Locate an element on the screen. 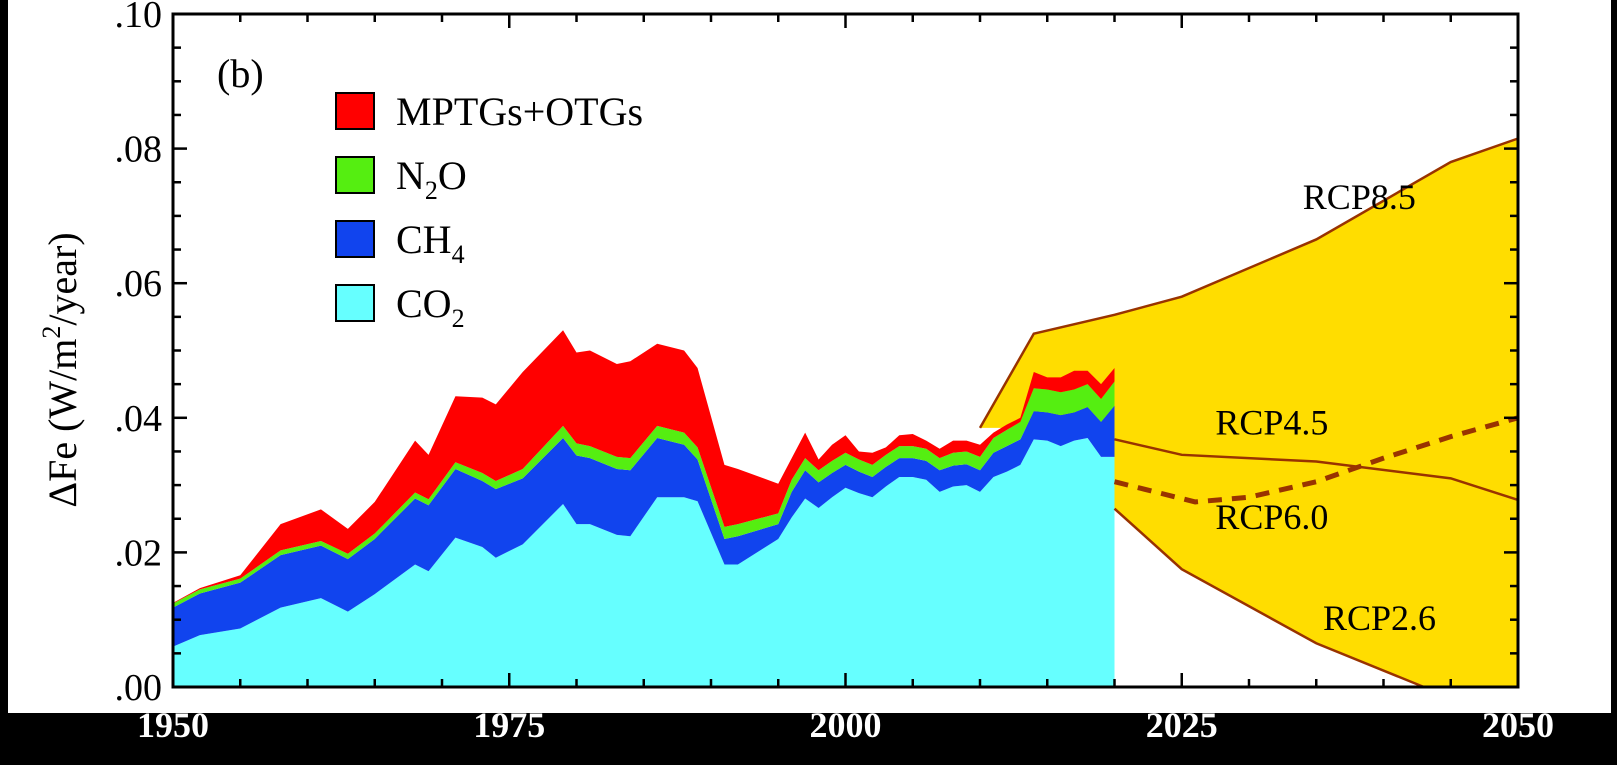  label-rcp6-0: RCP6.0 is located at coordinates (1271, 517).